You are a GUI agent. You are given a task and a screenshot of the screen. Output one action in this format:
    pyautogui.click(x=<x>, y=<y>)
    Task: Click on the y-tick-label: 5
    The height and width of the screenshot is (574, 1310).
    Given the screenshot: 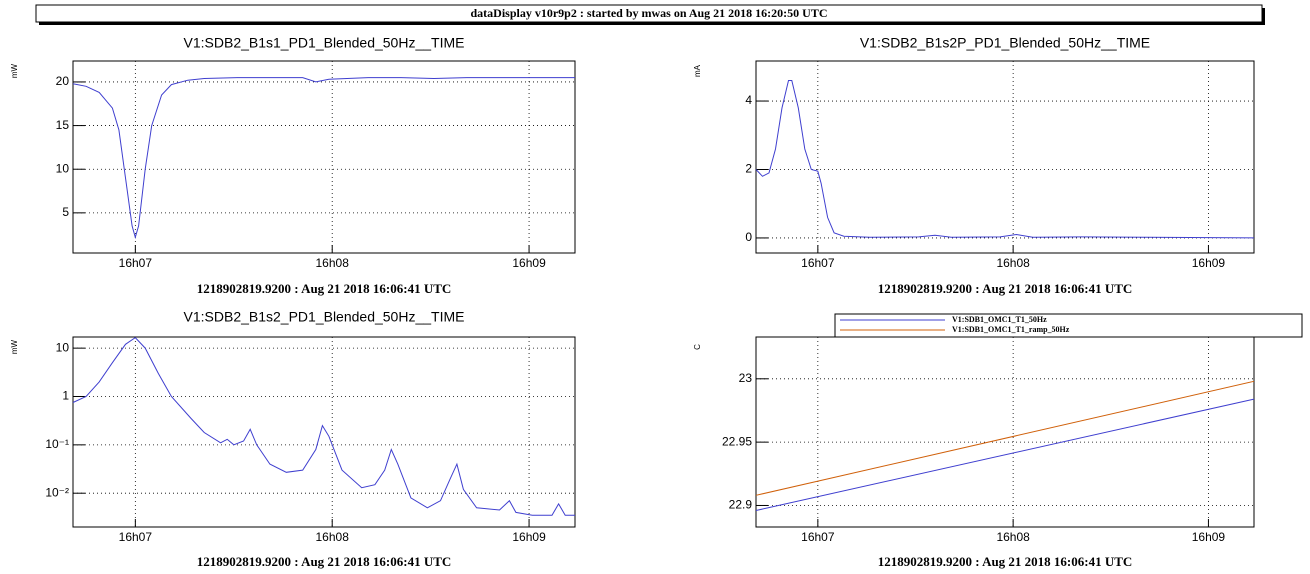 What is the action you would take?
    pyautogui.click(x=65, y=212)
    